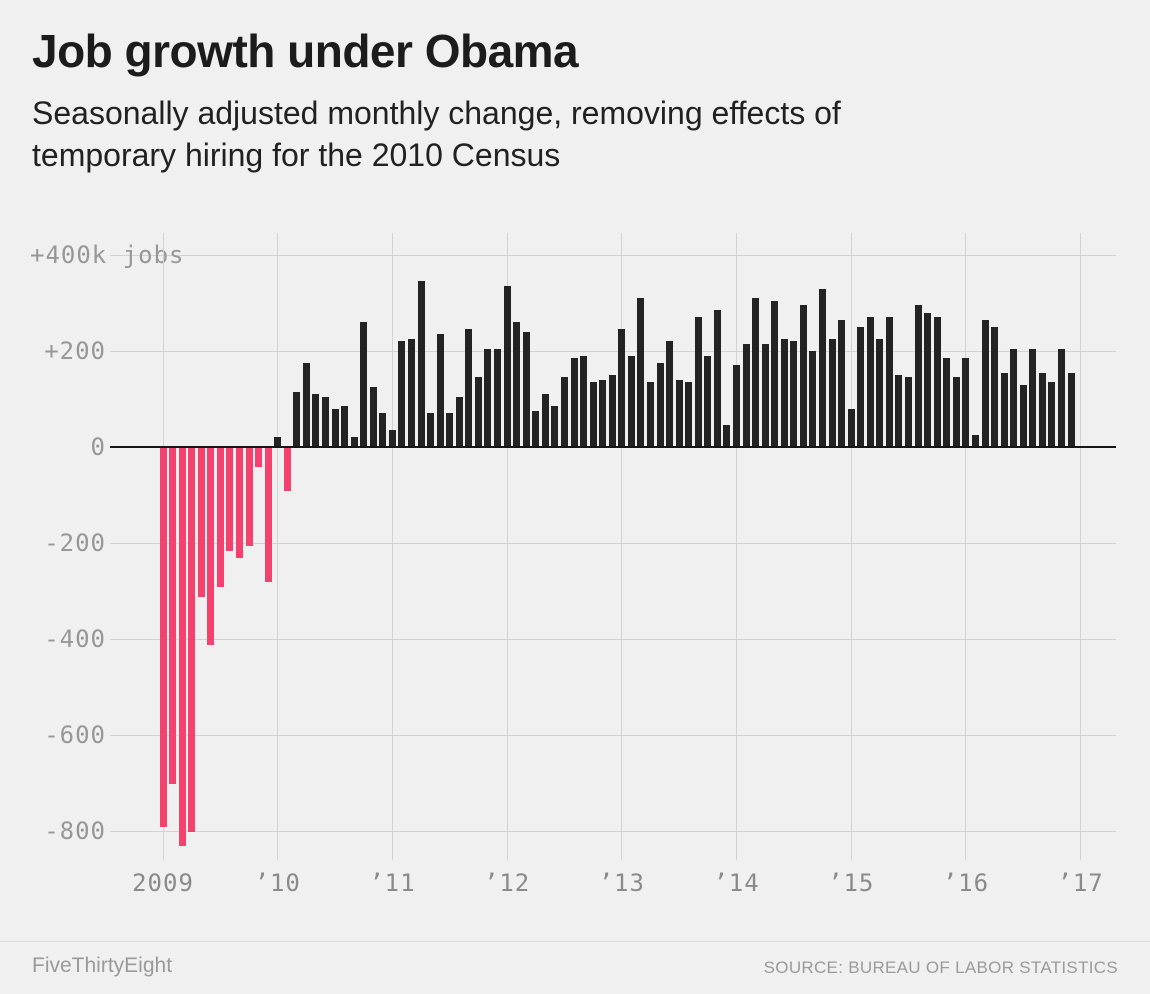  Describe the element at coordinates (102, 965) in the screenshot. I see `brand-label: FiveThirtyEight` at that location.